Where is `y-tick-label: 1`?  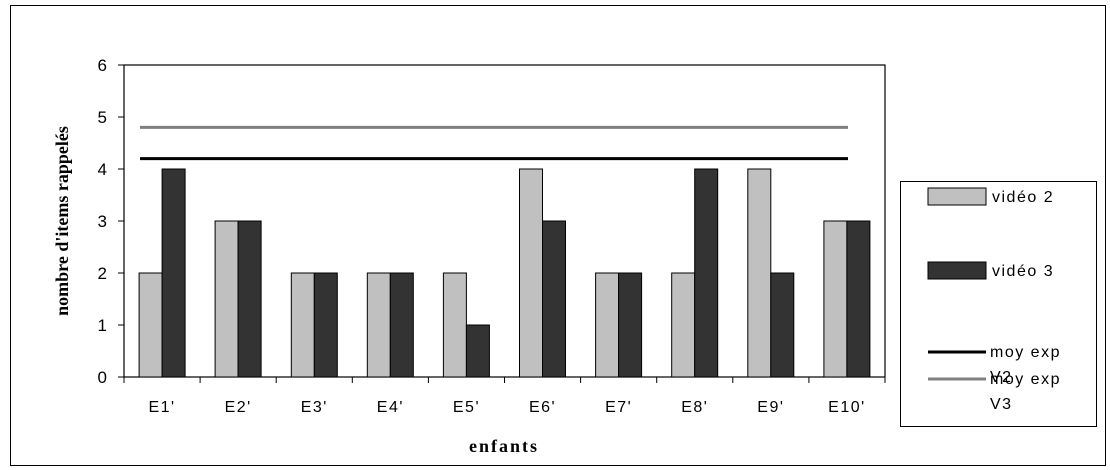 y-tick-label: 1 is located at coordinates (102, 325).